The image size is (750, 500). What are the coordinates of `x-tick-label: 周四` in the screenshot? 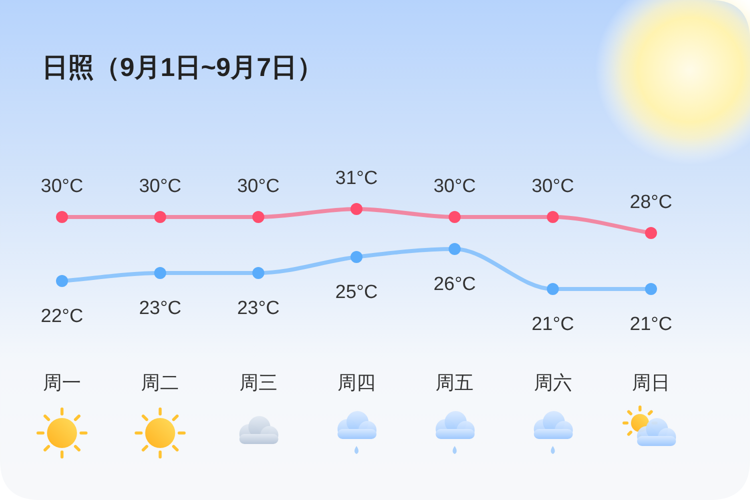 It's located at (357, 383).